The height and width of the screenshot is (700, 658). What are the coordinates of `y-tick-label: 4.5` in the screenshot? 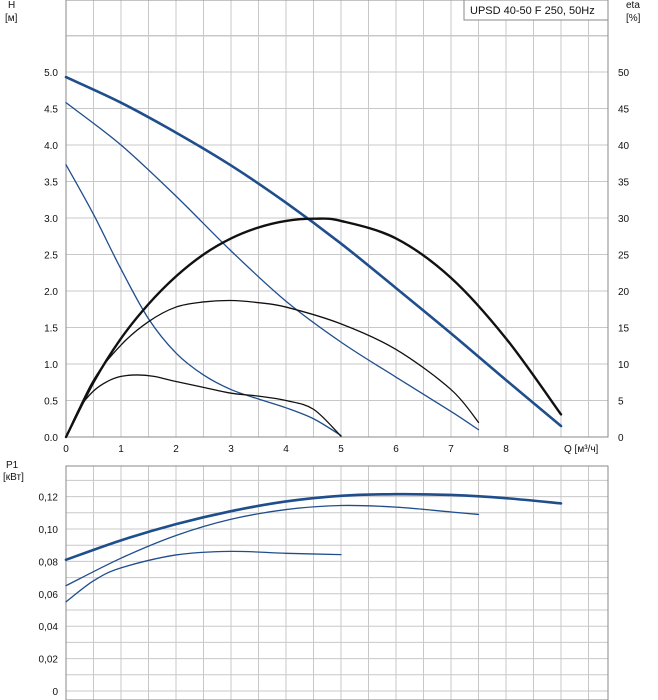 It's located at (51, 110).